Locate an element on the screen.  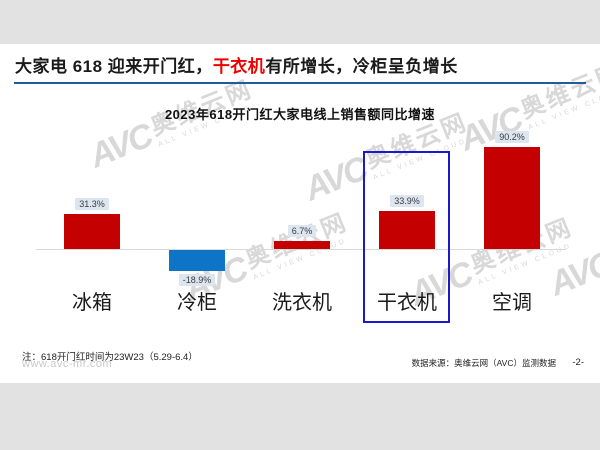
value-label-空调: 90.2% is located at coordinates (512, 137).